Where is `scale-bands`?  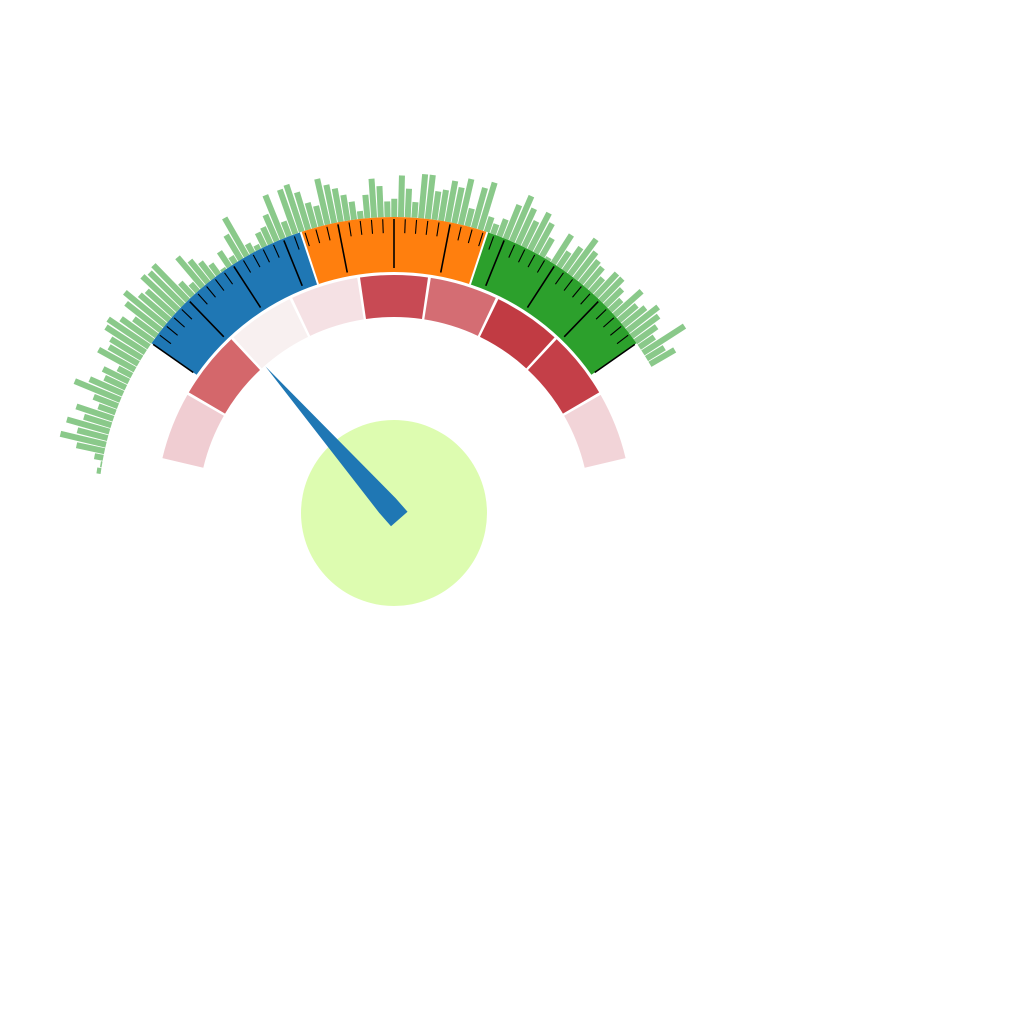 scale-bands is located at coordinates (394, 296).